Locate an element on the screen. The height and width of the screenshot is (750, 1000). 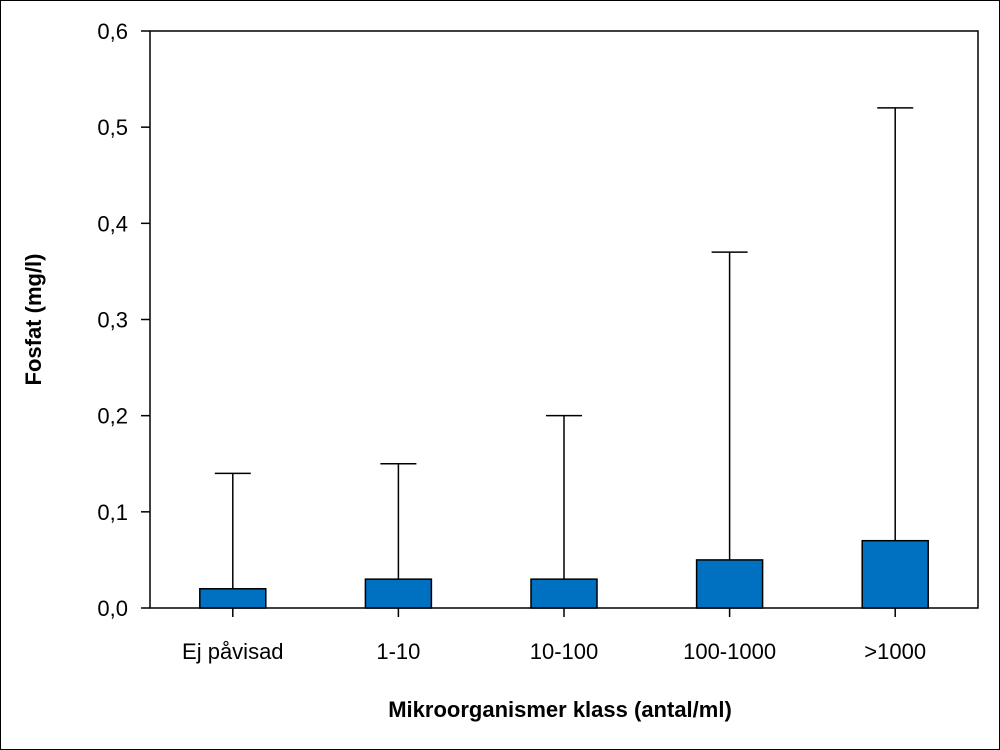
x-tick-label: Ej påvisad is located at coordinates (233, 651).